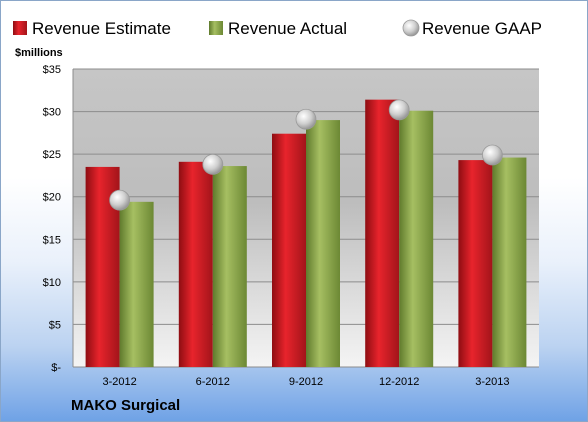  I want to click on y-tick-label: $5, so click(55, 325).